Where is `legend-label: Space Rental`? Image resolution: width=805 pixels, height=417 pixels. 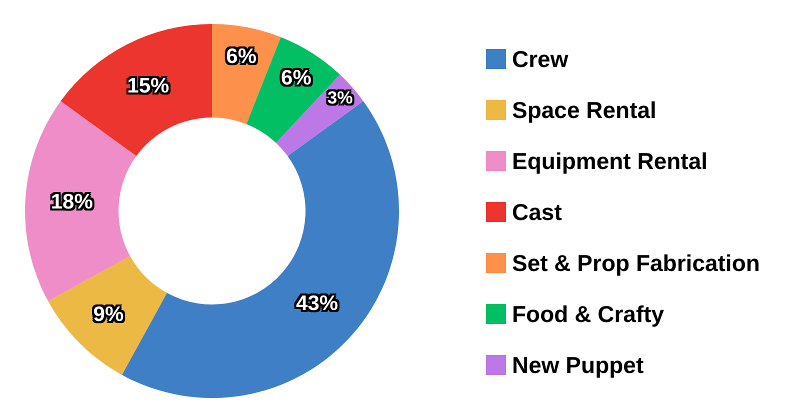 legend-label: Space Rental is located at coordinates (584, 110).